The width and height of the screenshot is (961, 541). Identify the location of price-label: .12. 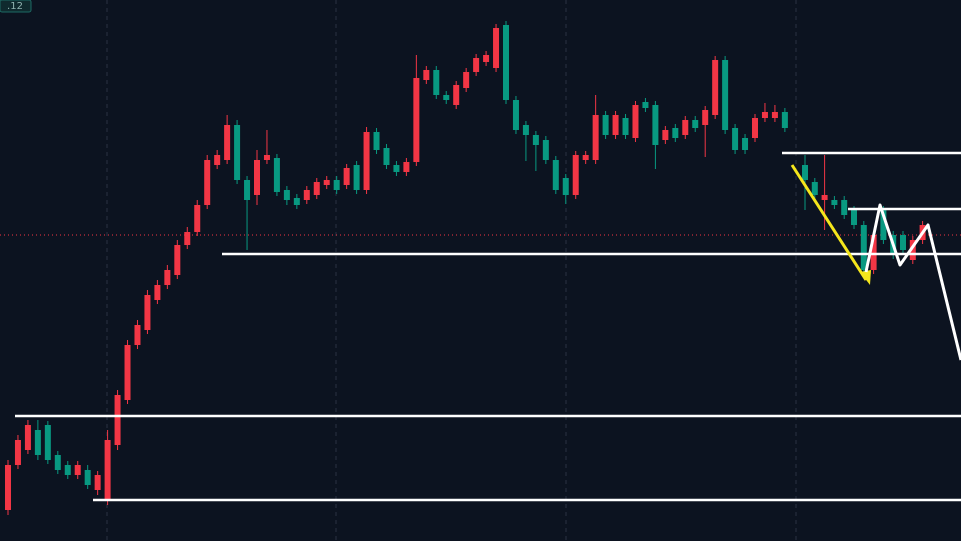
(15, 6).